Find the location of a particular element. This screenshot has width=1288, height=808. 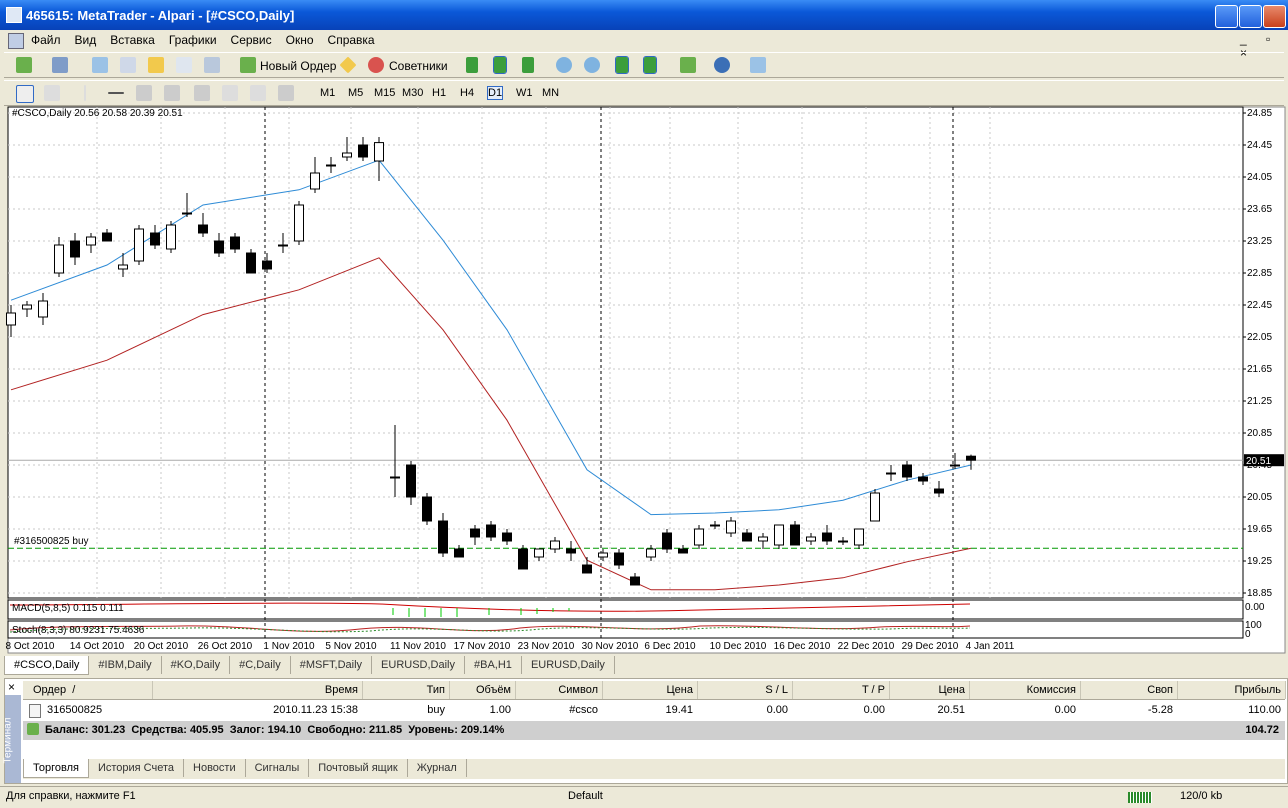

minimize-button is located at coordinates (1226, 16).